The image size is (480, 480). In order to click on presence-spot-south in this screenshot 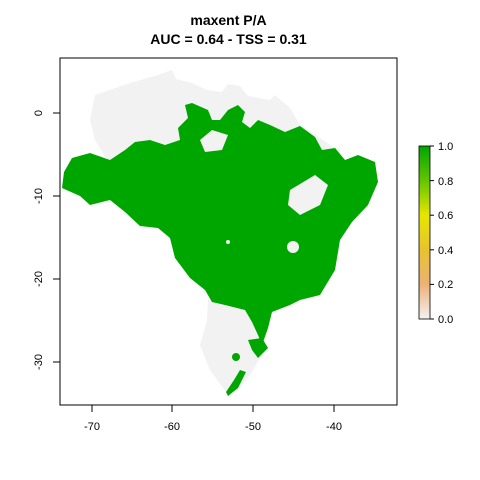, I will do `click(236, 357)`.